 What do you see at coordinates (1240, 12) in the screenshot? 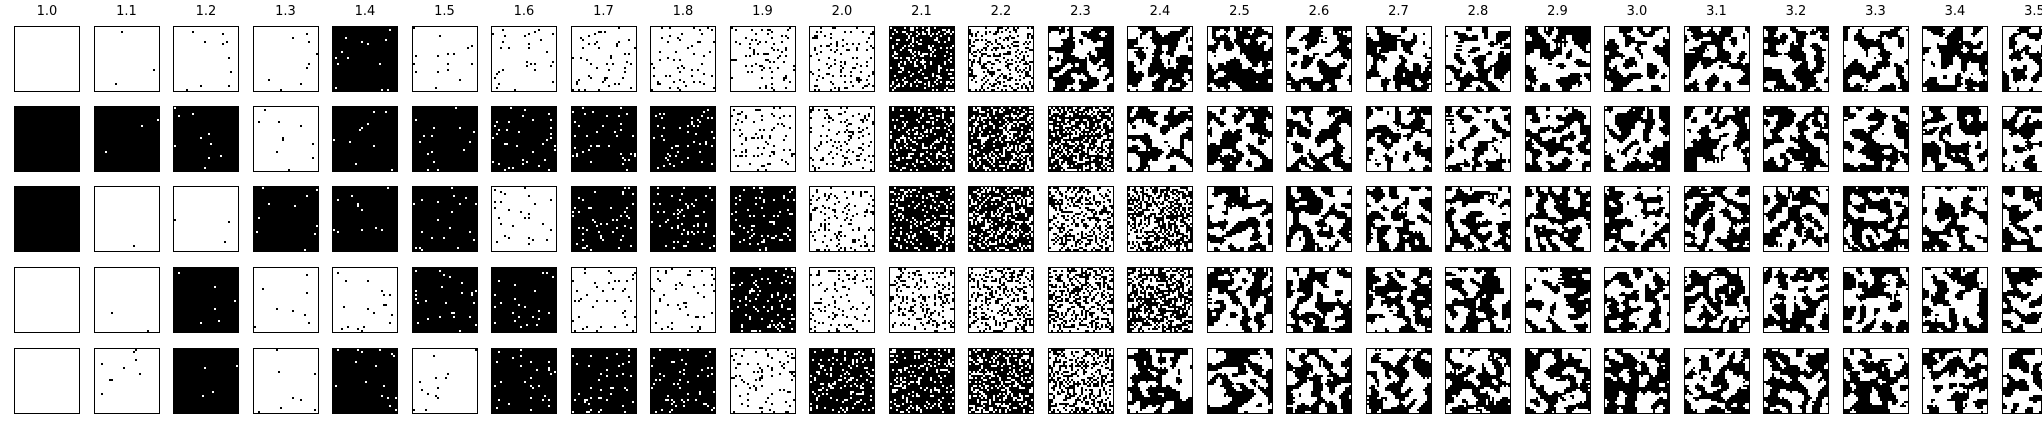
I see `column-label: 2.5` at bounding box center [1240, 12].